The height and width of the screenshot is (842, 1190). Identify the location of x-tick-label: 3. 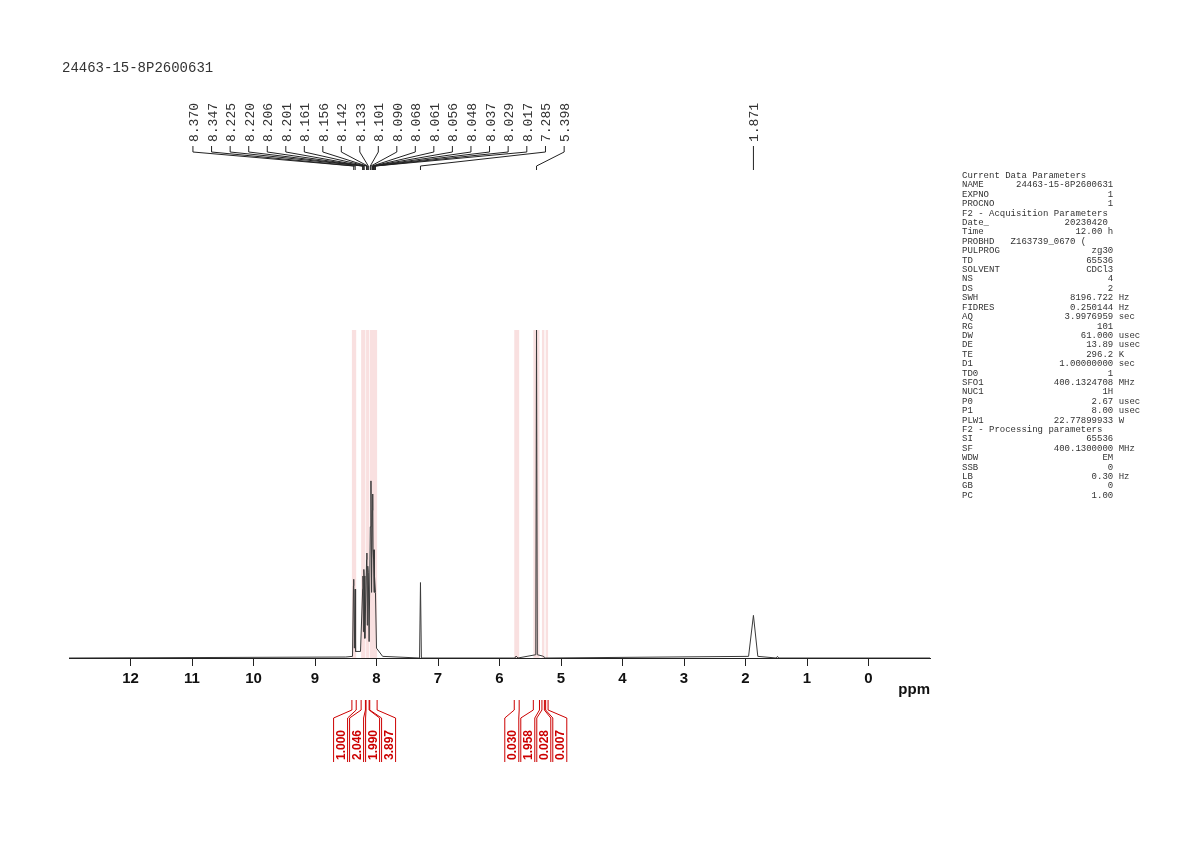
(684, 678).